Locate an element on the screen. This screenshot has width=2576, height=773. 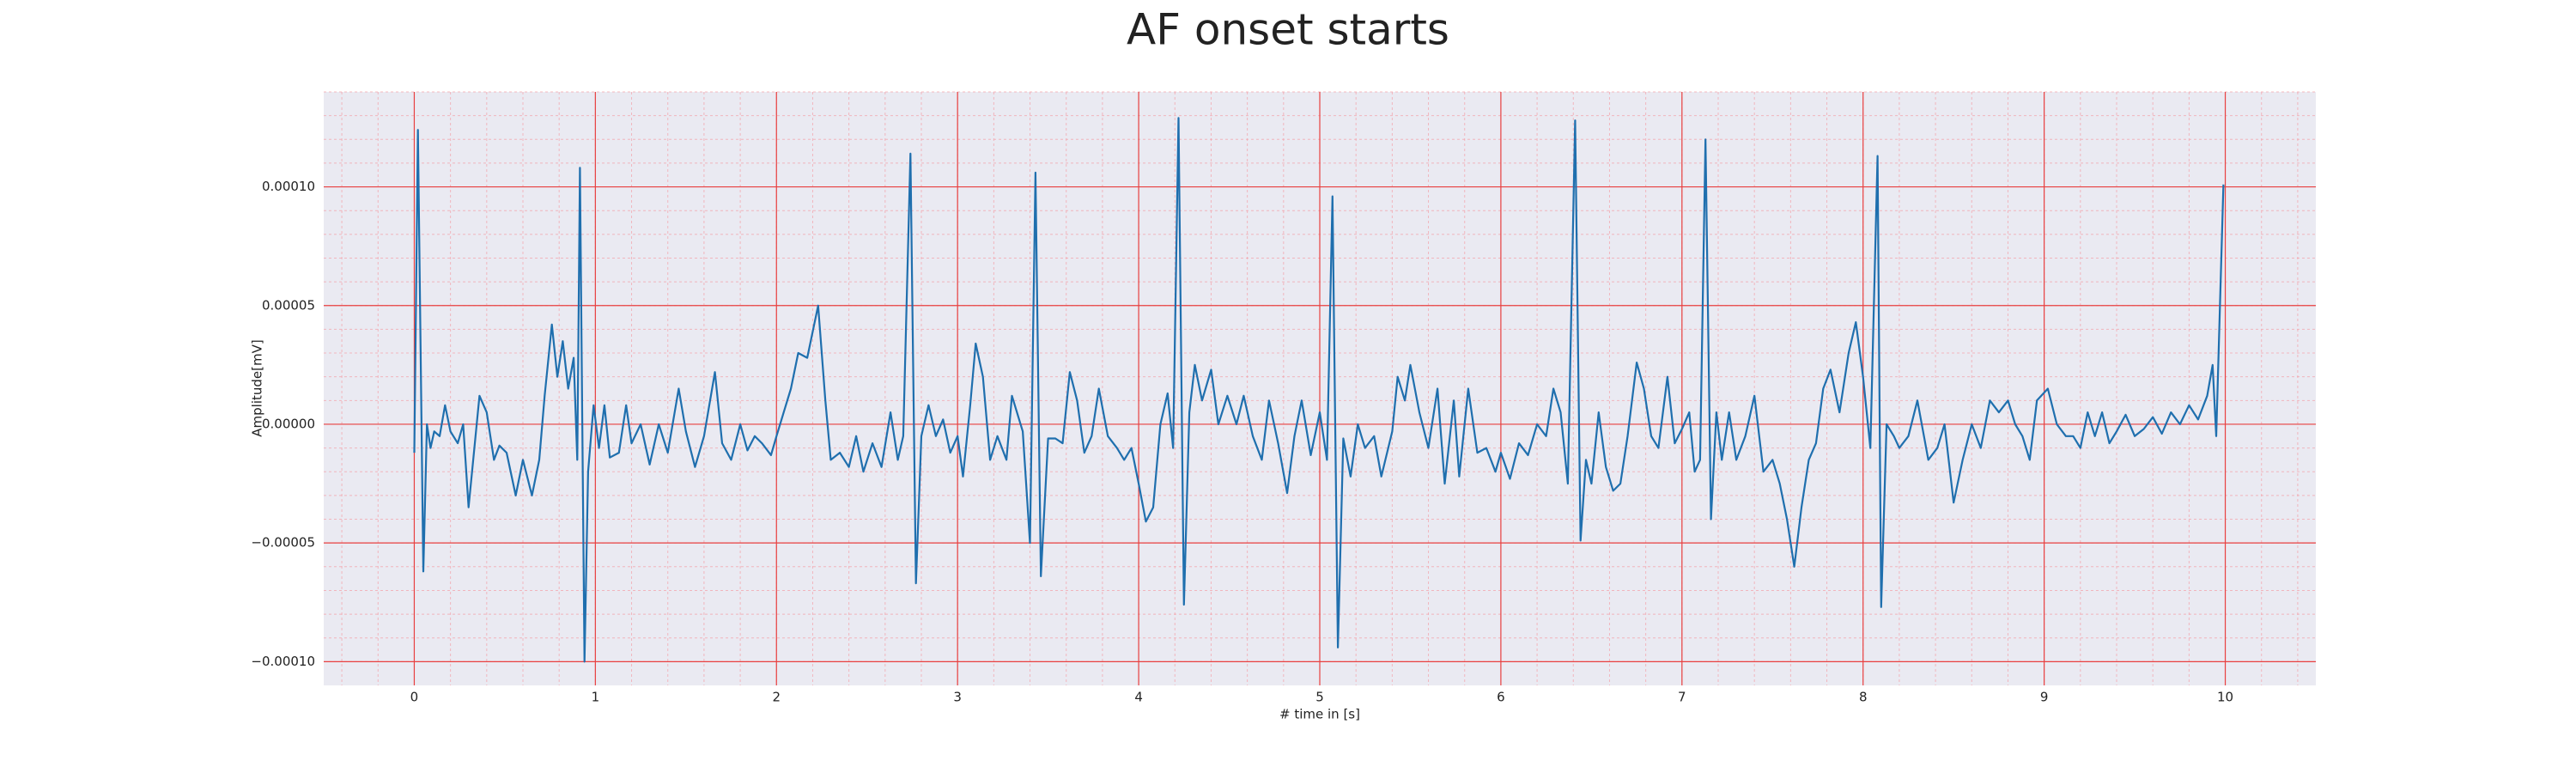
x-tick-label: 7 is located at coordinates (1682, 697).